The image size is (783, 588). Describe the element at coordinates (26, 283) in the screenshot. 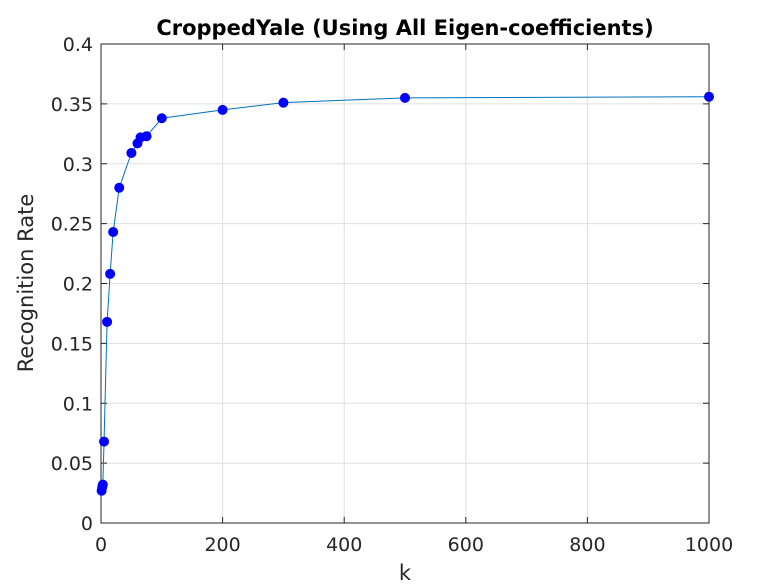

I see `y-axis-label: Recognition Rate` at that location.